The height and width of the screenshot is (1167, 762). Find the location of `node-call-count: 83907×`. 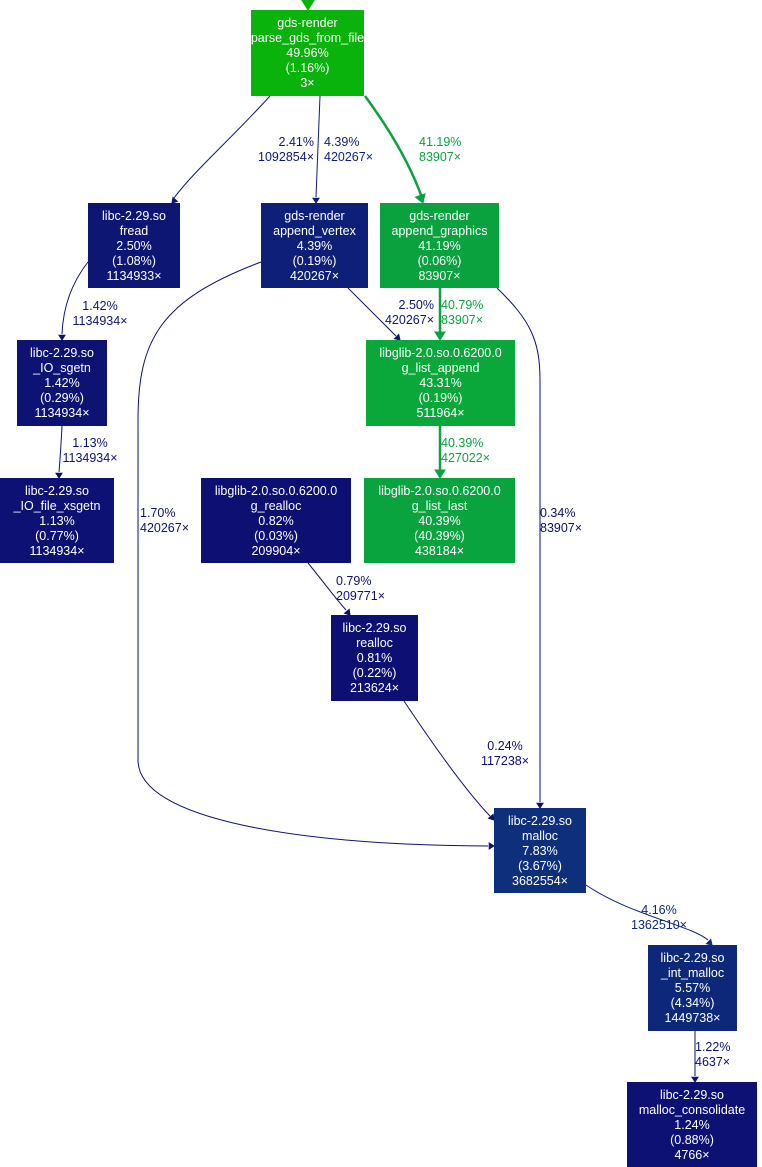

node-call-count: 83907× is located at coordinates (439, 276).